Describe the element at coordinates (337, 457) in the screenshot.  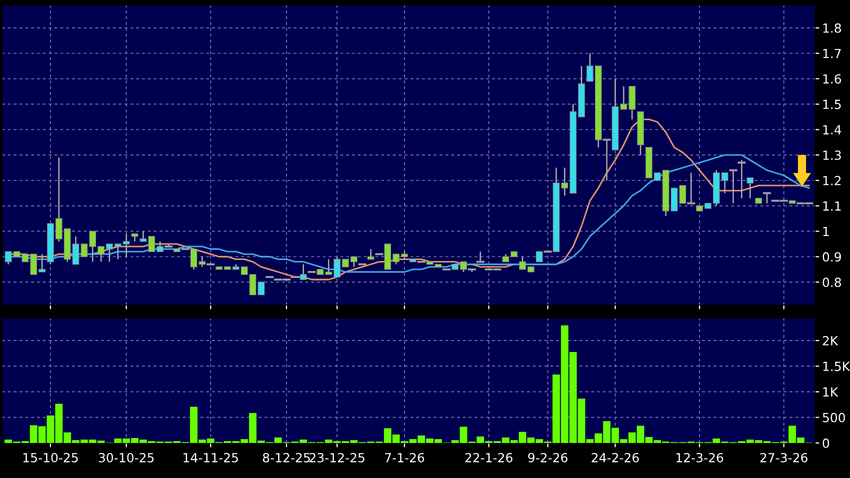
I see `x-tick-label: 23-12-25` at that location.